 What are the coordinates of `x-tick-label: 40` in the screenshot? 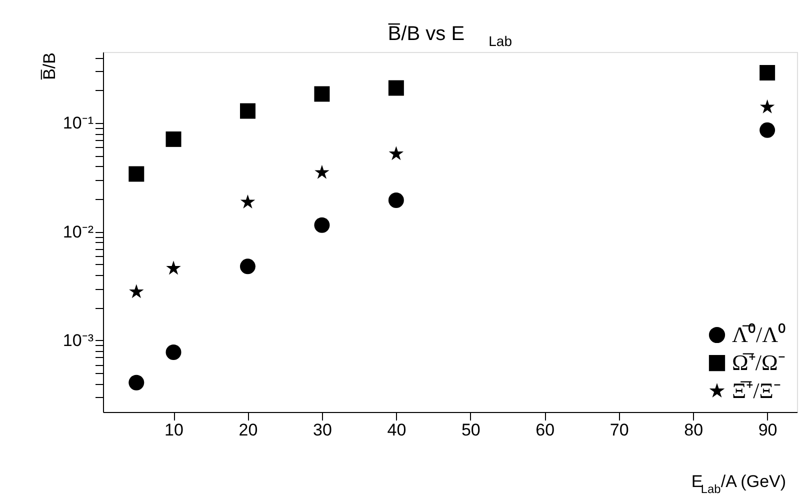 It's located at (396, 430).